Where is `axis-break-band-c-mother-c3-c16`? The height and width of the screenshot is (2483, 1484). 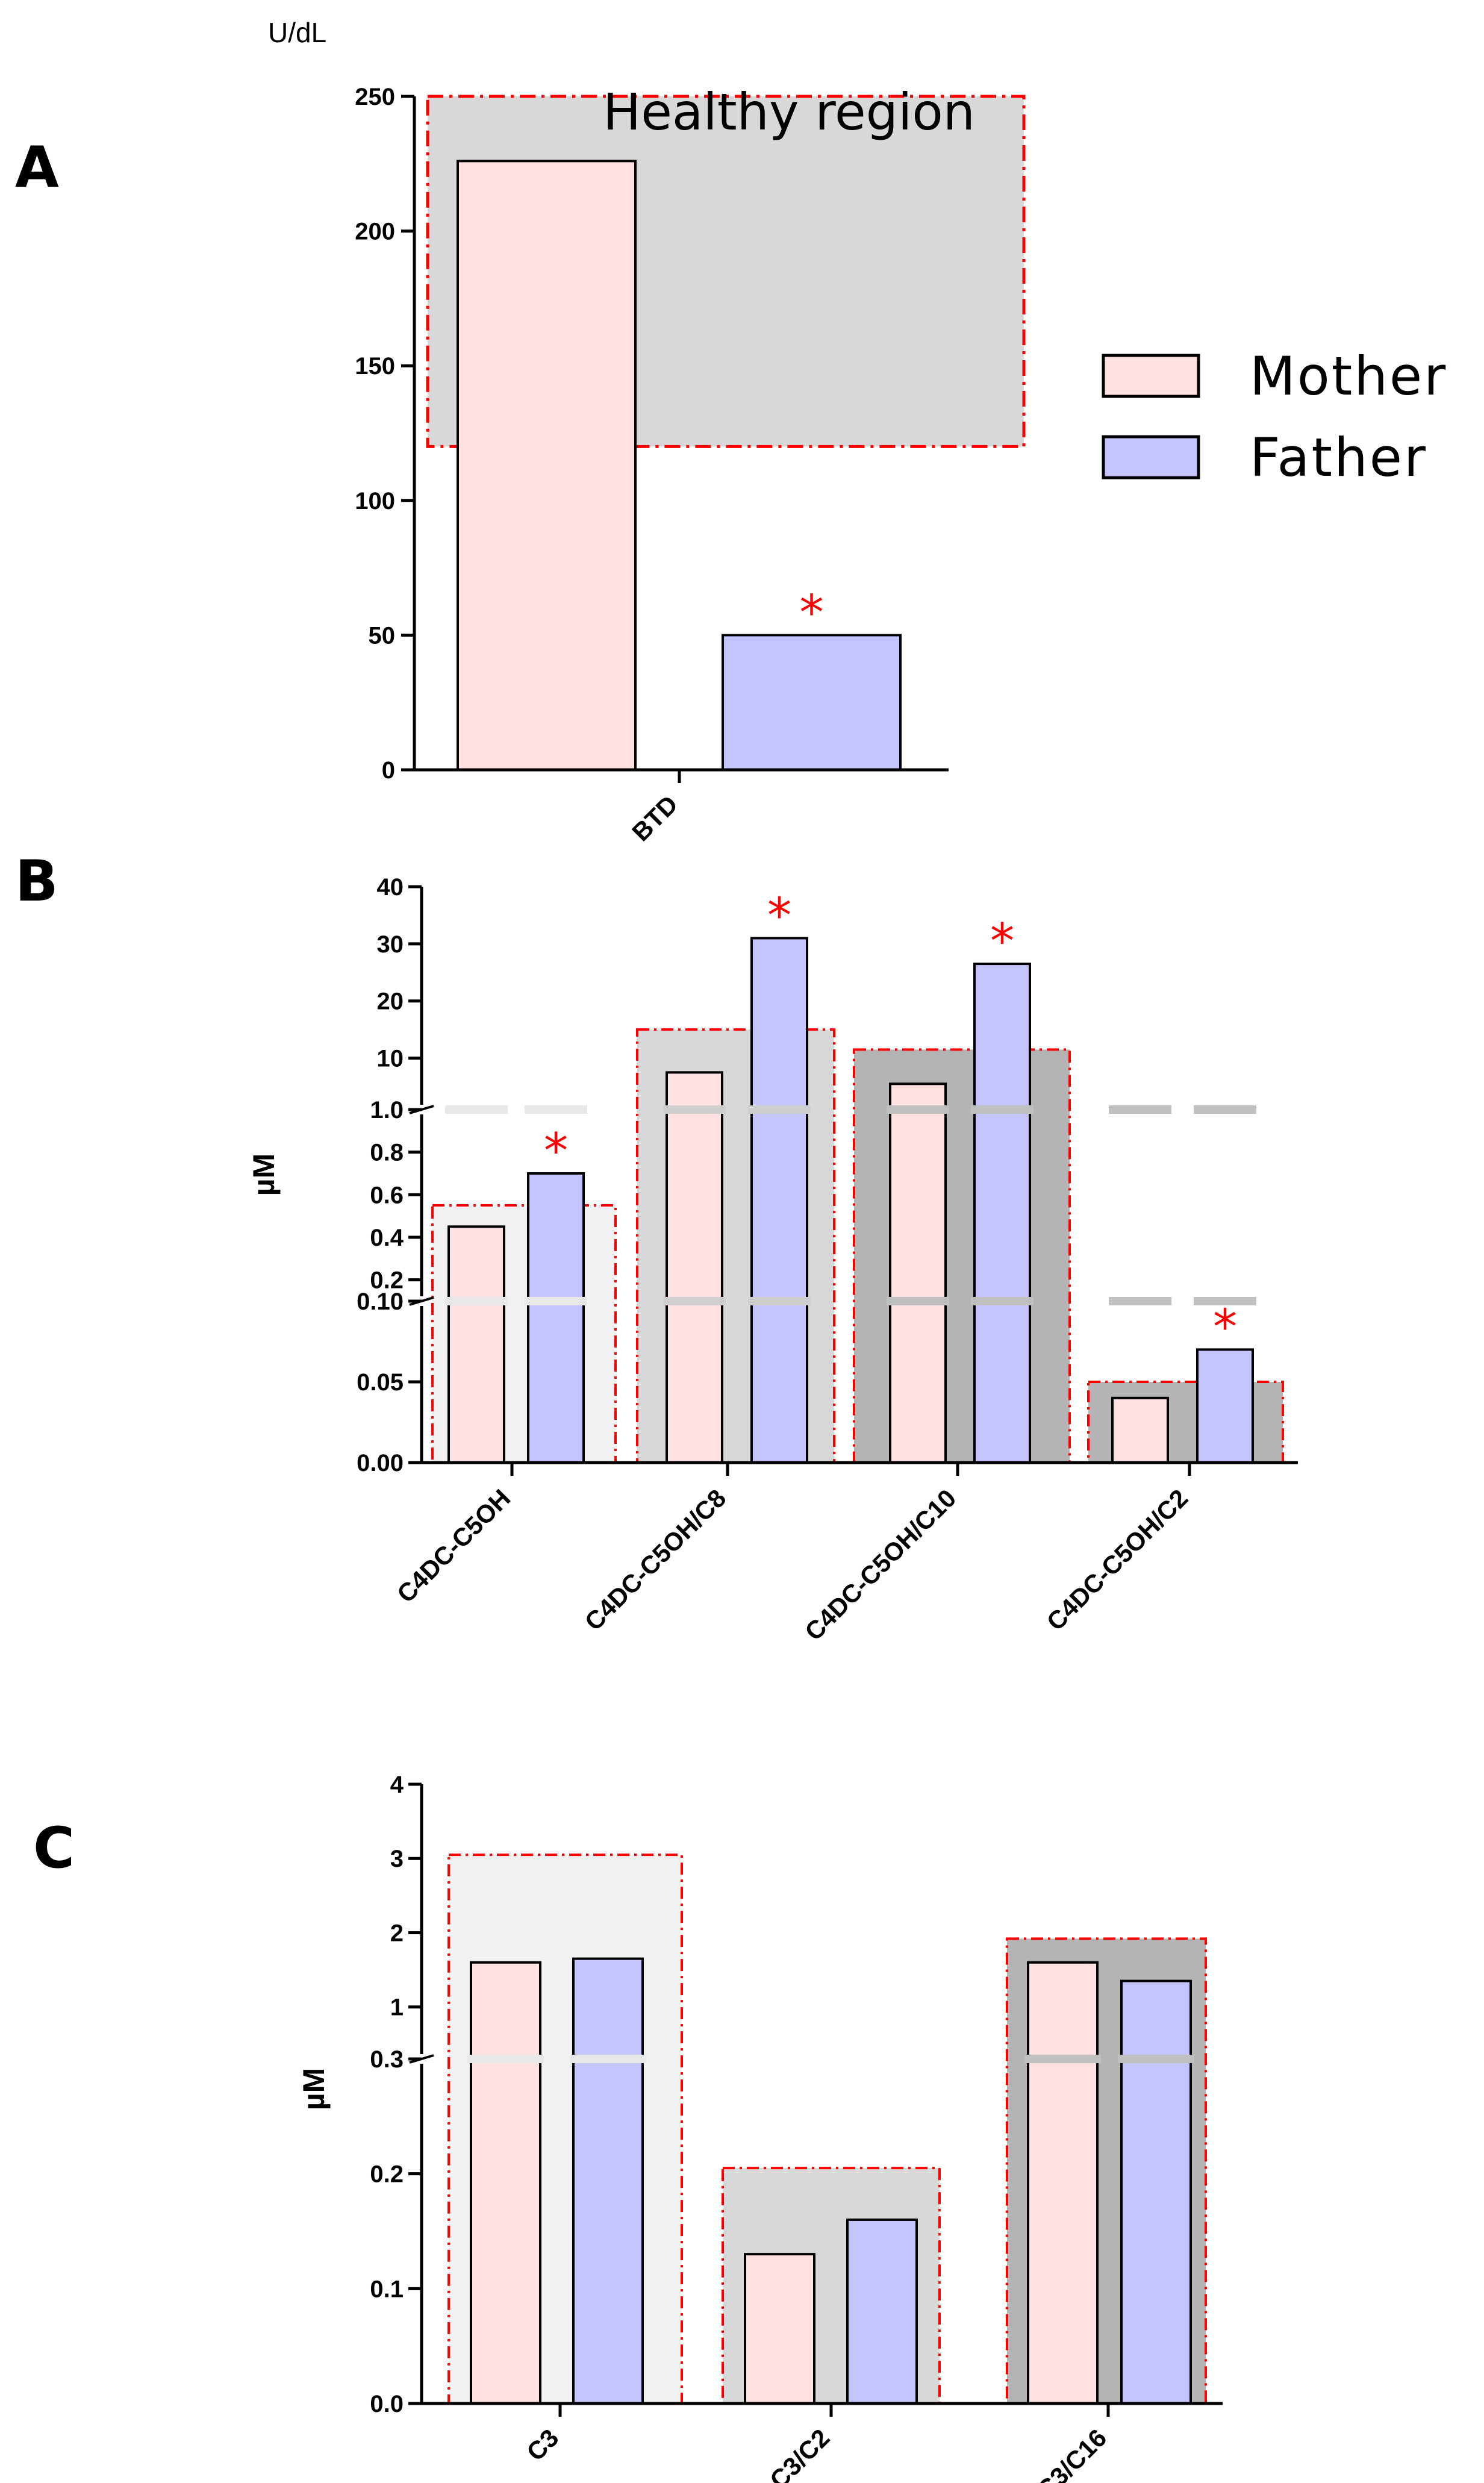
axis-break-band-c-mother-c3-c16 is located at coordinates (1062, 2059).